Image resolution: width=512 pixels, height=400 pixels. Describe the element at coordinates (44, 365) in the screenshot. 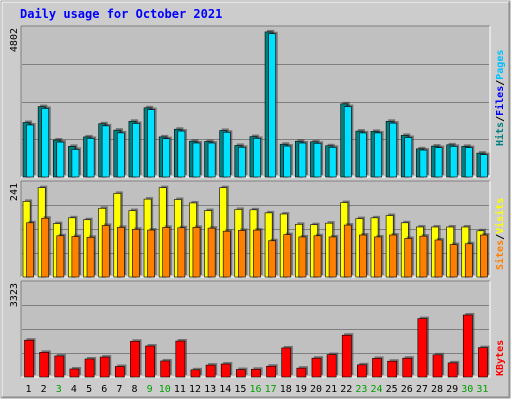

I see `bar-kbytes-day-2-face` at that location.